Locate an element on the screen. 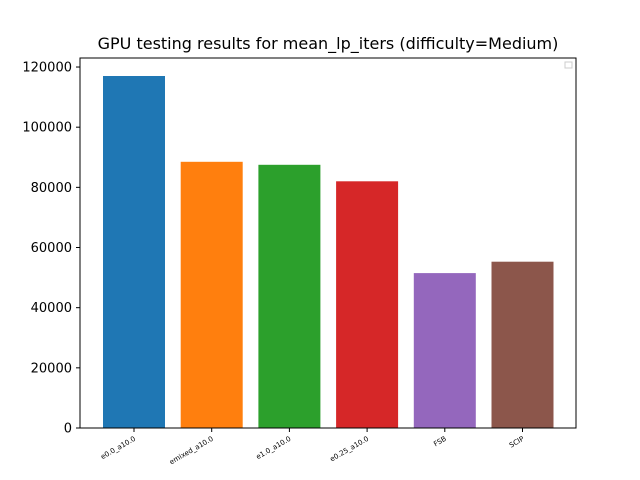 Image resolution: width=640 pixels, height=480 pixels. y-tick-label: 60000 is located at coordinates (51, 248).